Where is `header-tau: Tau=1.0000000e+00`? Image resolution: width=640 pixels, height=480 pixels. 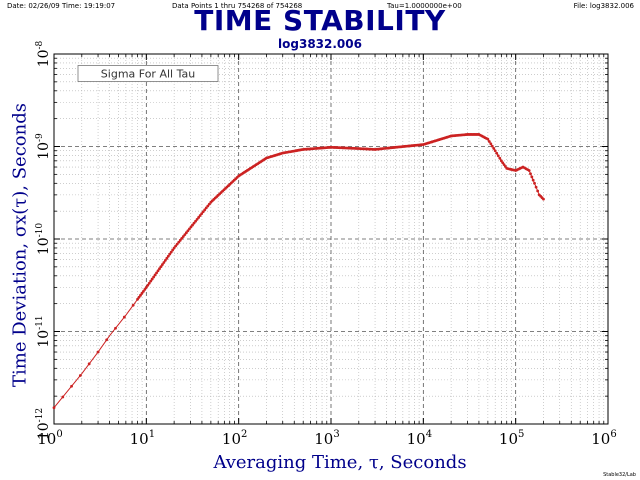
header-tau: Tau=1.0000000e+00 is located at coordinates (424, 6).